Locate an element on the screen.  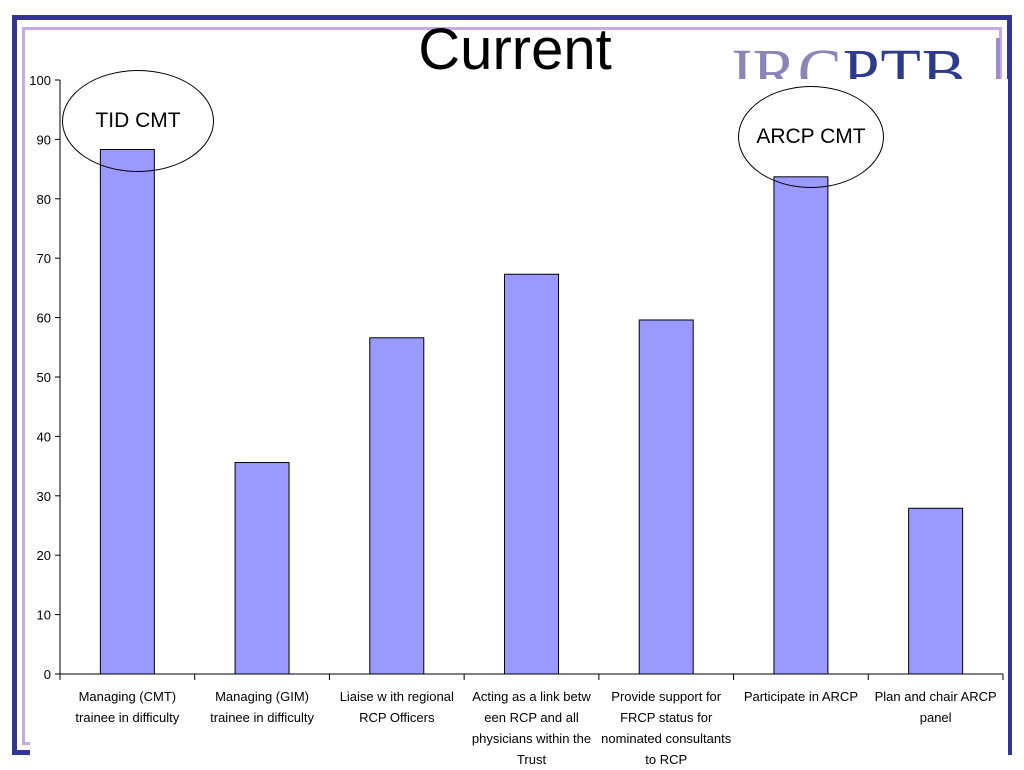
x-tick-label: Liaise w ith regional RCP Officers is located at coordinates (396, 707).